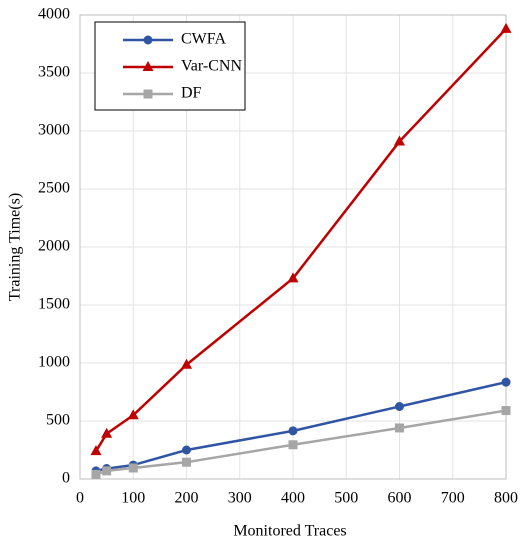 The width and height of the screenshot is (524, 550). I want to click on x-tick-label: 0, so click(80, 498).